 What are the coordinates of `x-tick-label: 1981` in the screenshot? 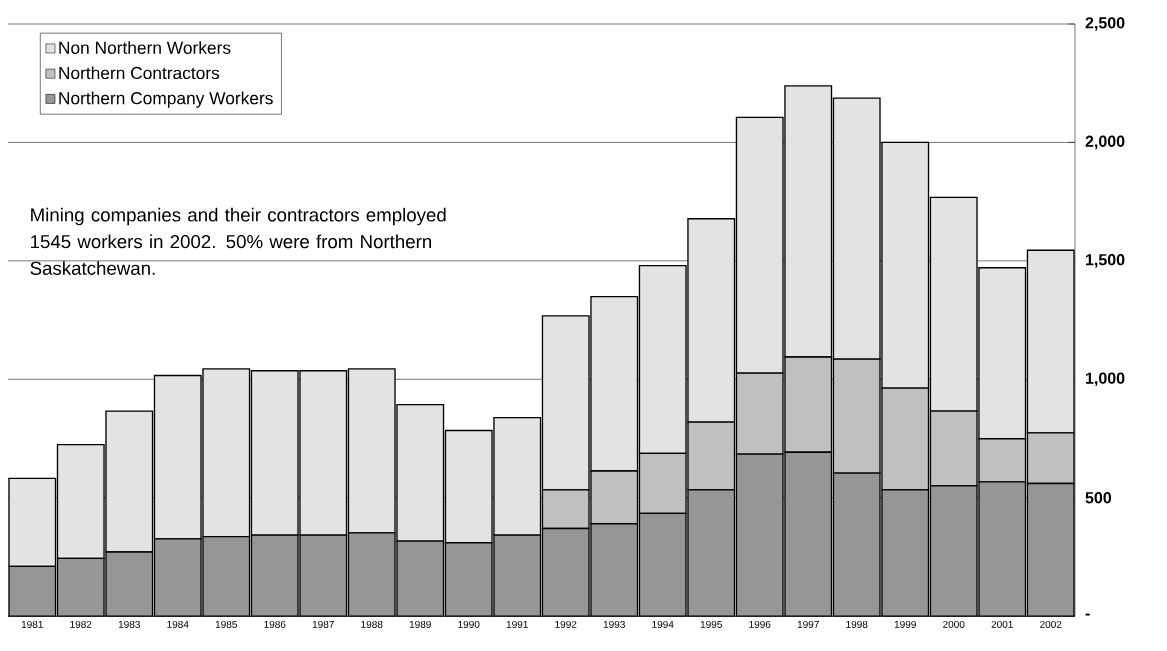 It's located at (32, 624).